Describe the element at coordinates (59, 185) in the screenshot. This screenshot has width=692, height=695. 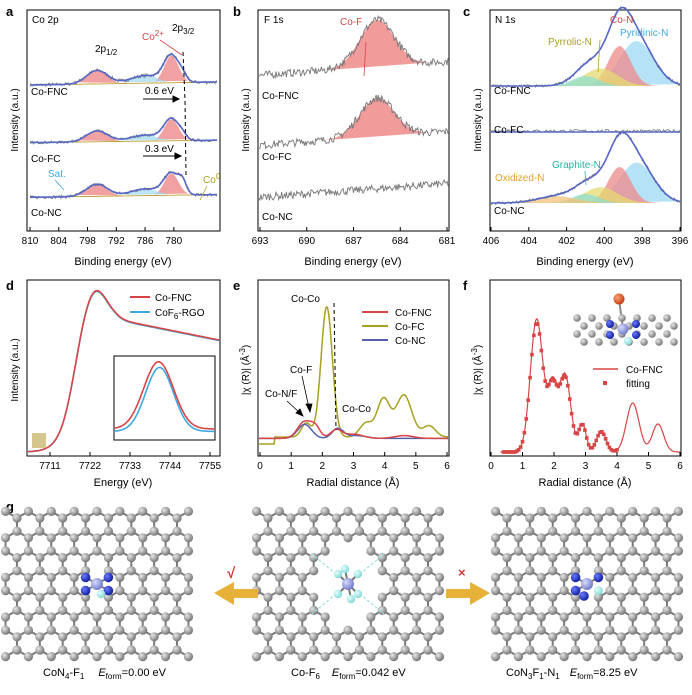
I see `sat-pointer` at that location.